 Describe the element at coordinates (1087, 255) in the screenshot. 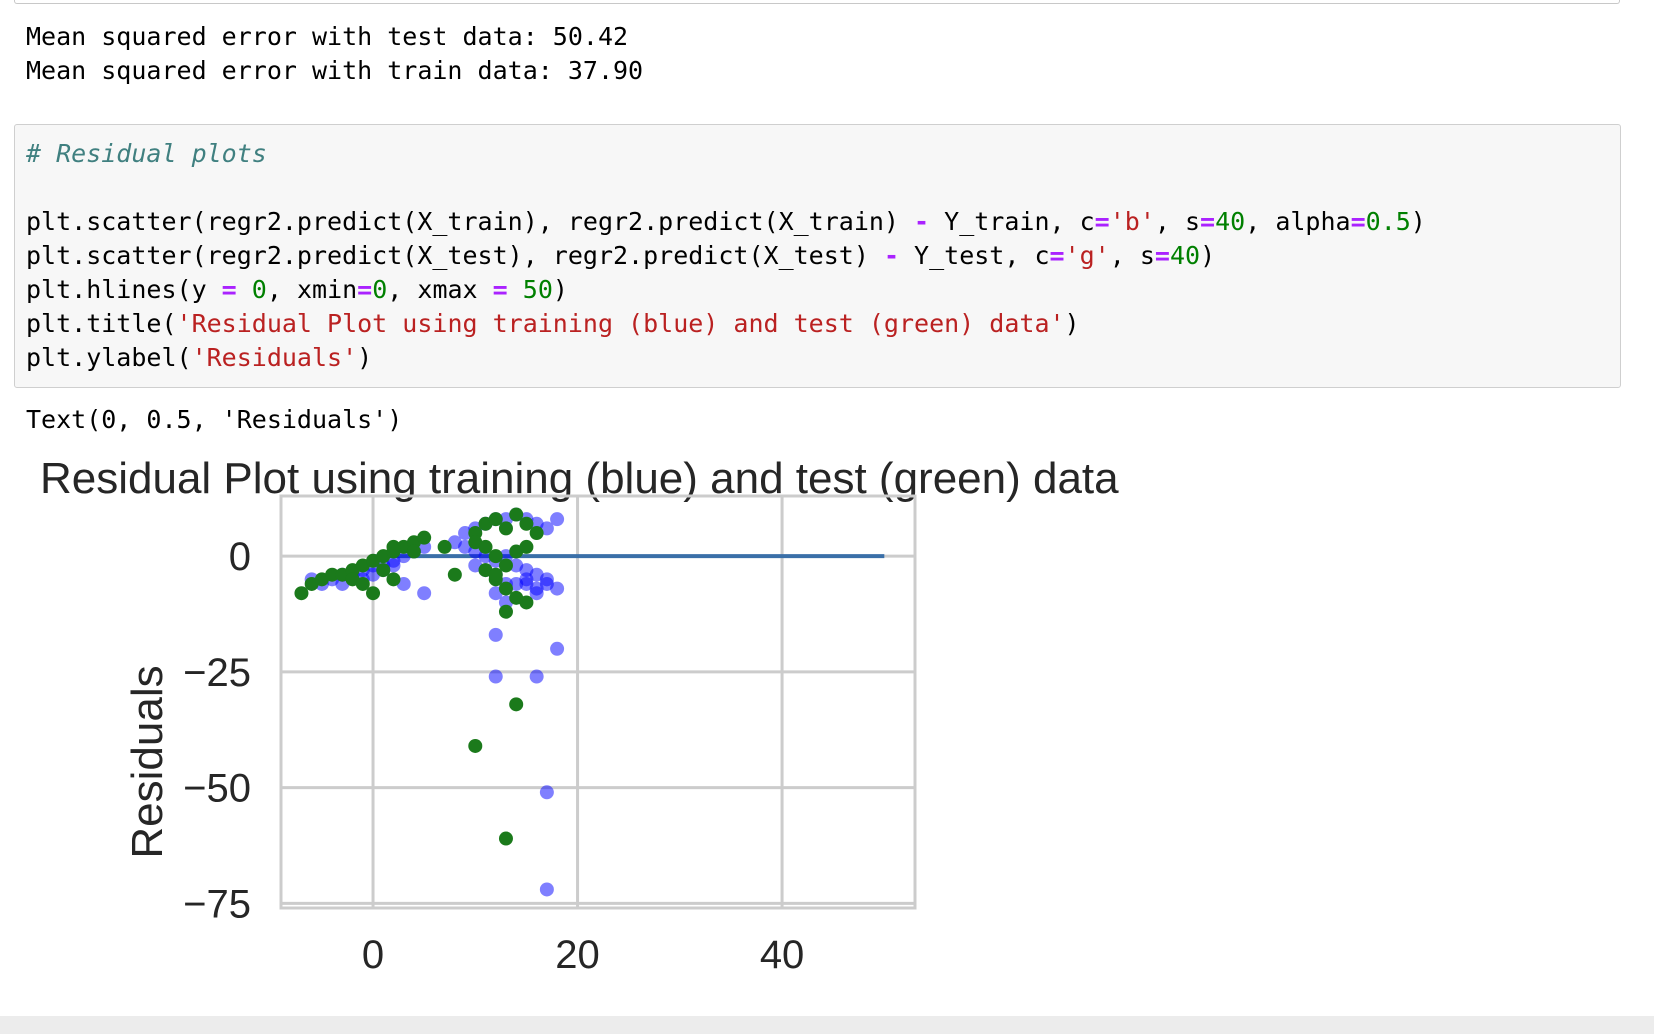

I see `code-token: 'g'` at that location.